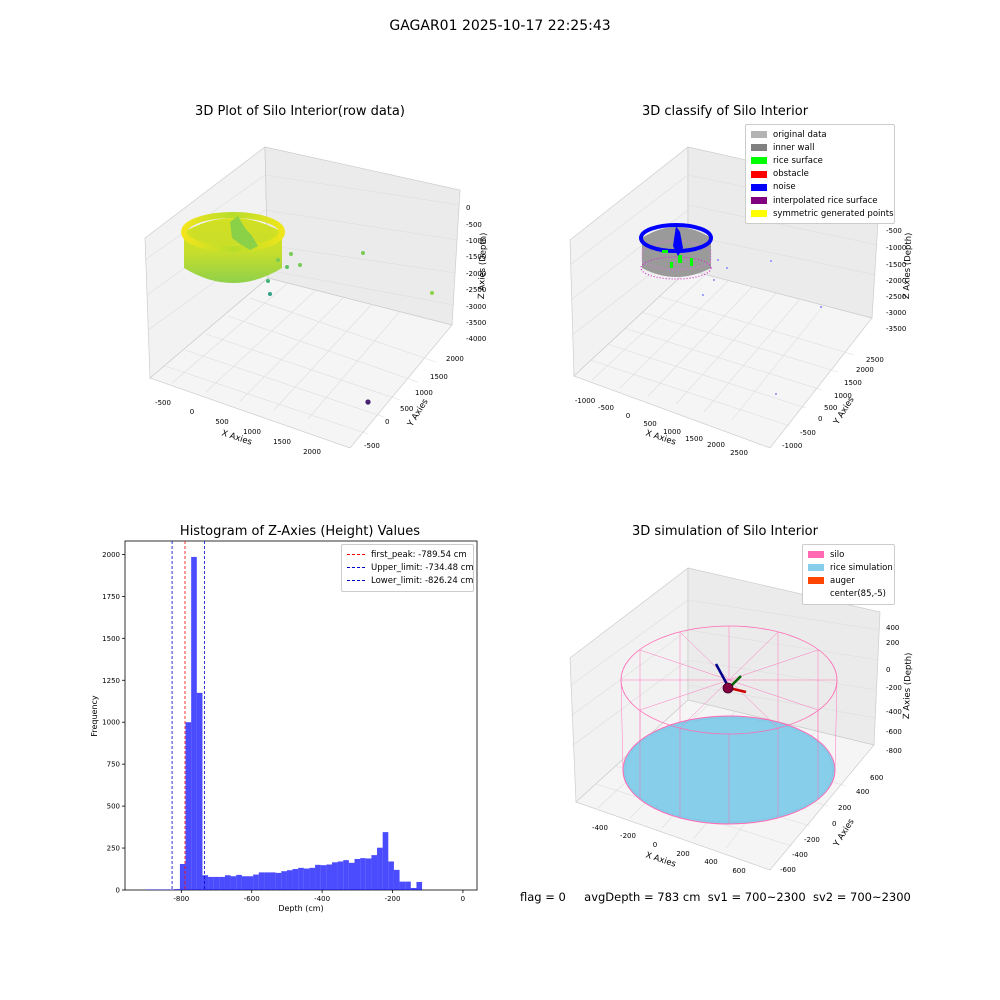  Describe the element at coordinates (894, 688) in the screenshot. I see `p4-ztick: -200` at that location.